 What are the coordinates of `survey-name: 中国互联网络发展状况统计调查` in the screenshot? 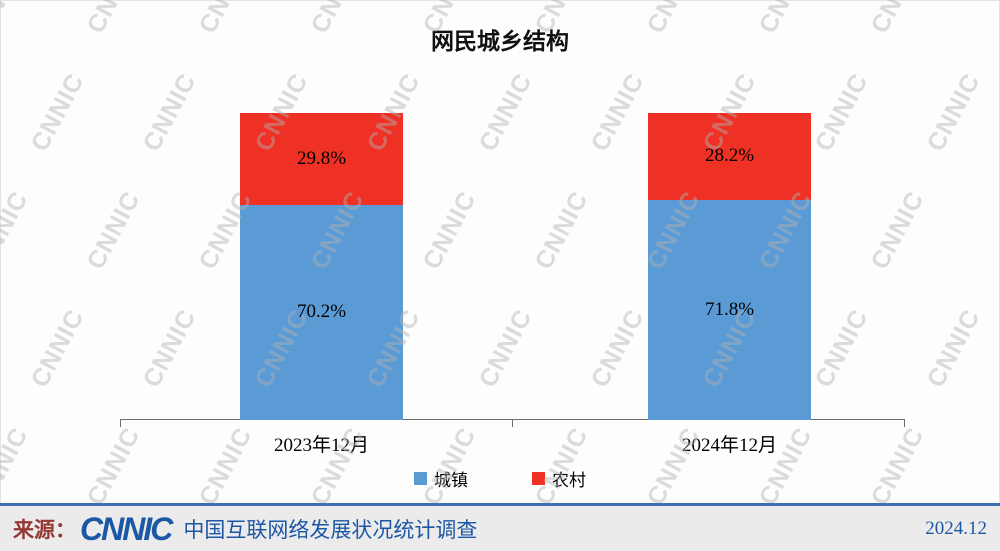 It's located at (330, 530).